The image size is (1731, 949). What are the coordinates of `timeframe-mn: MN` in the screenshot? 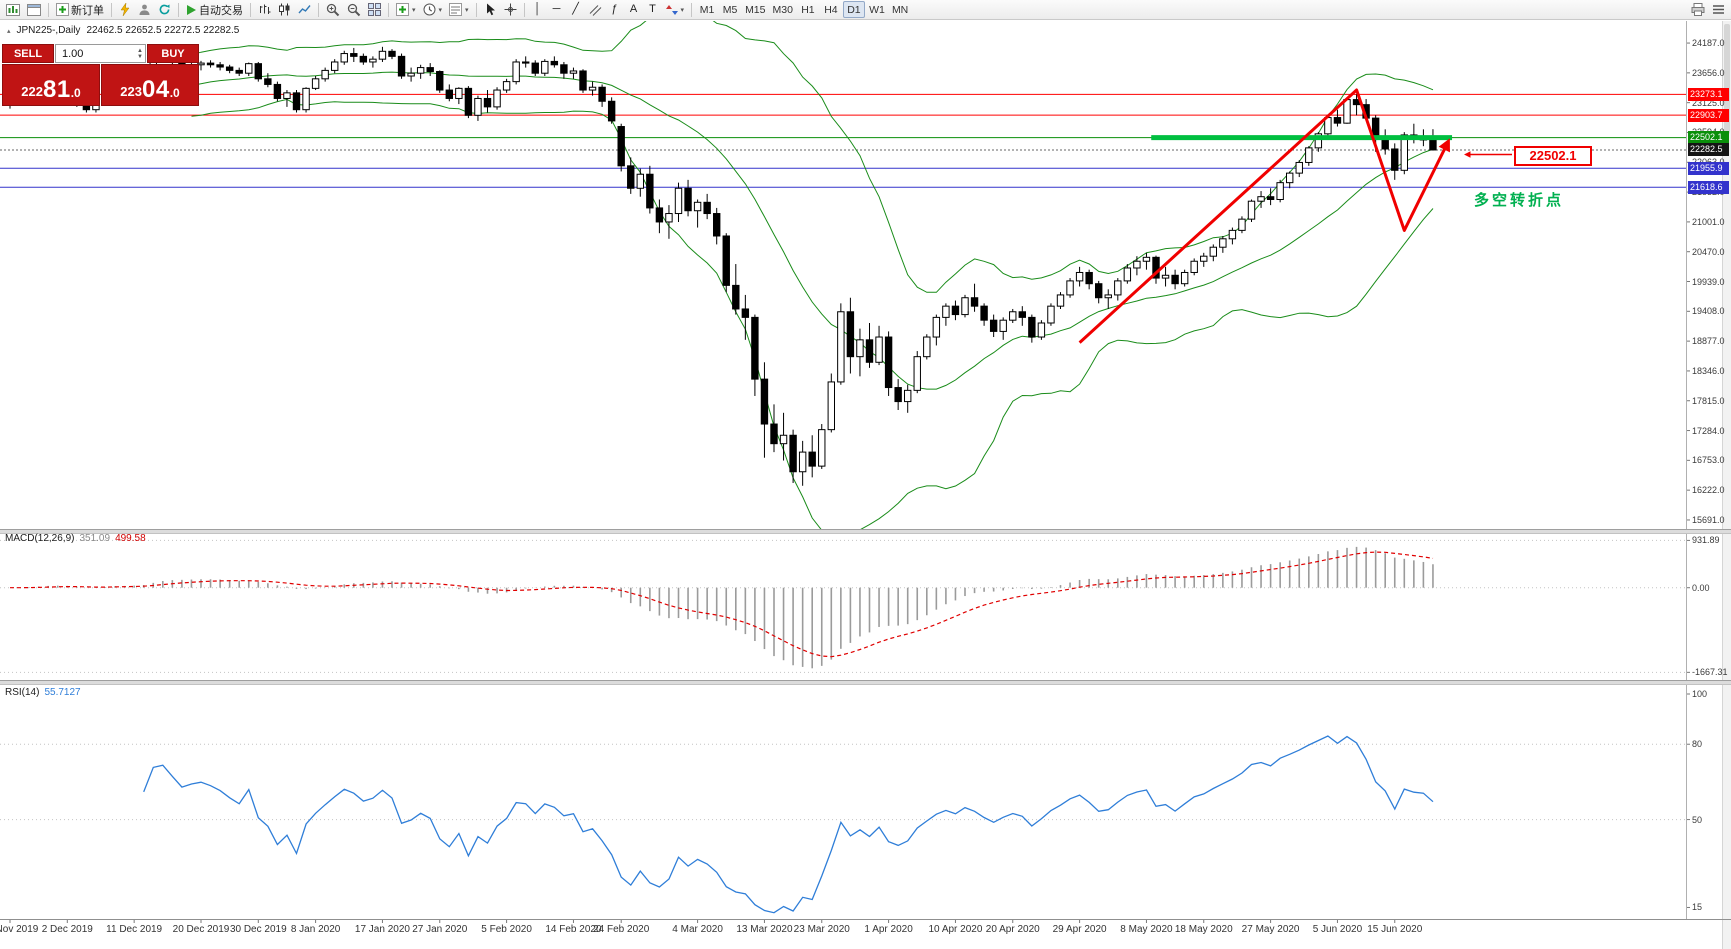 It's located at (900, 9).